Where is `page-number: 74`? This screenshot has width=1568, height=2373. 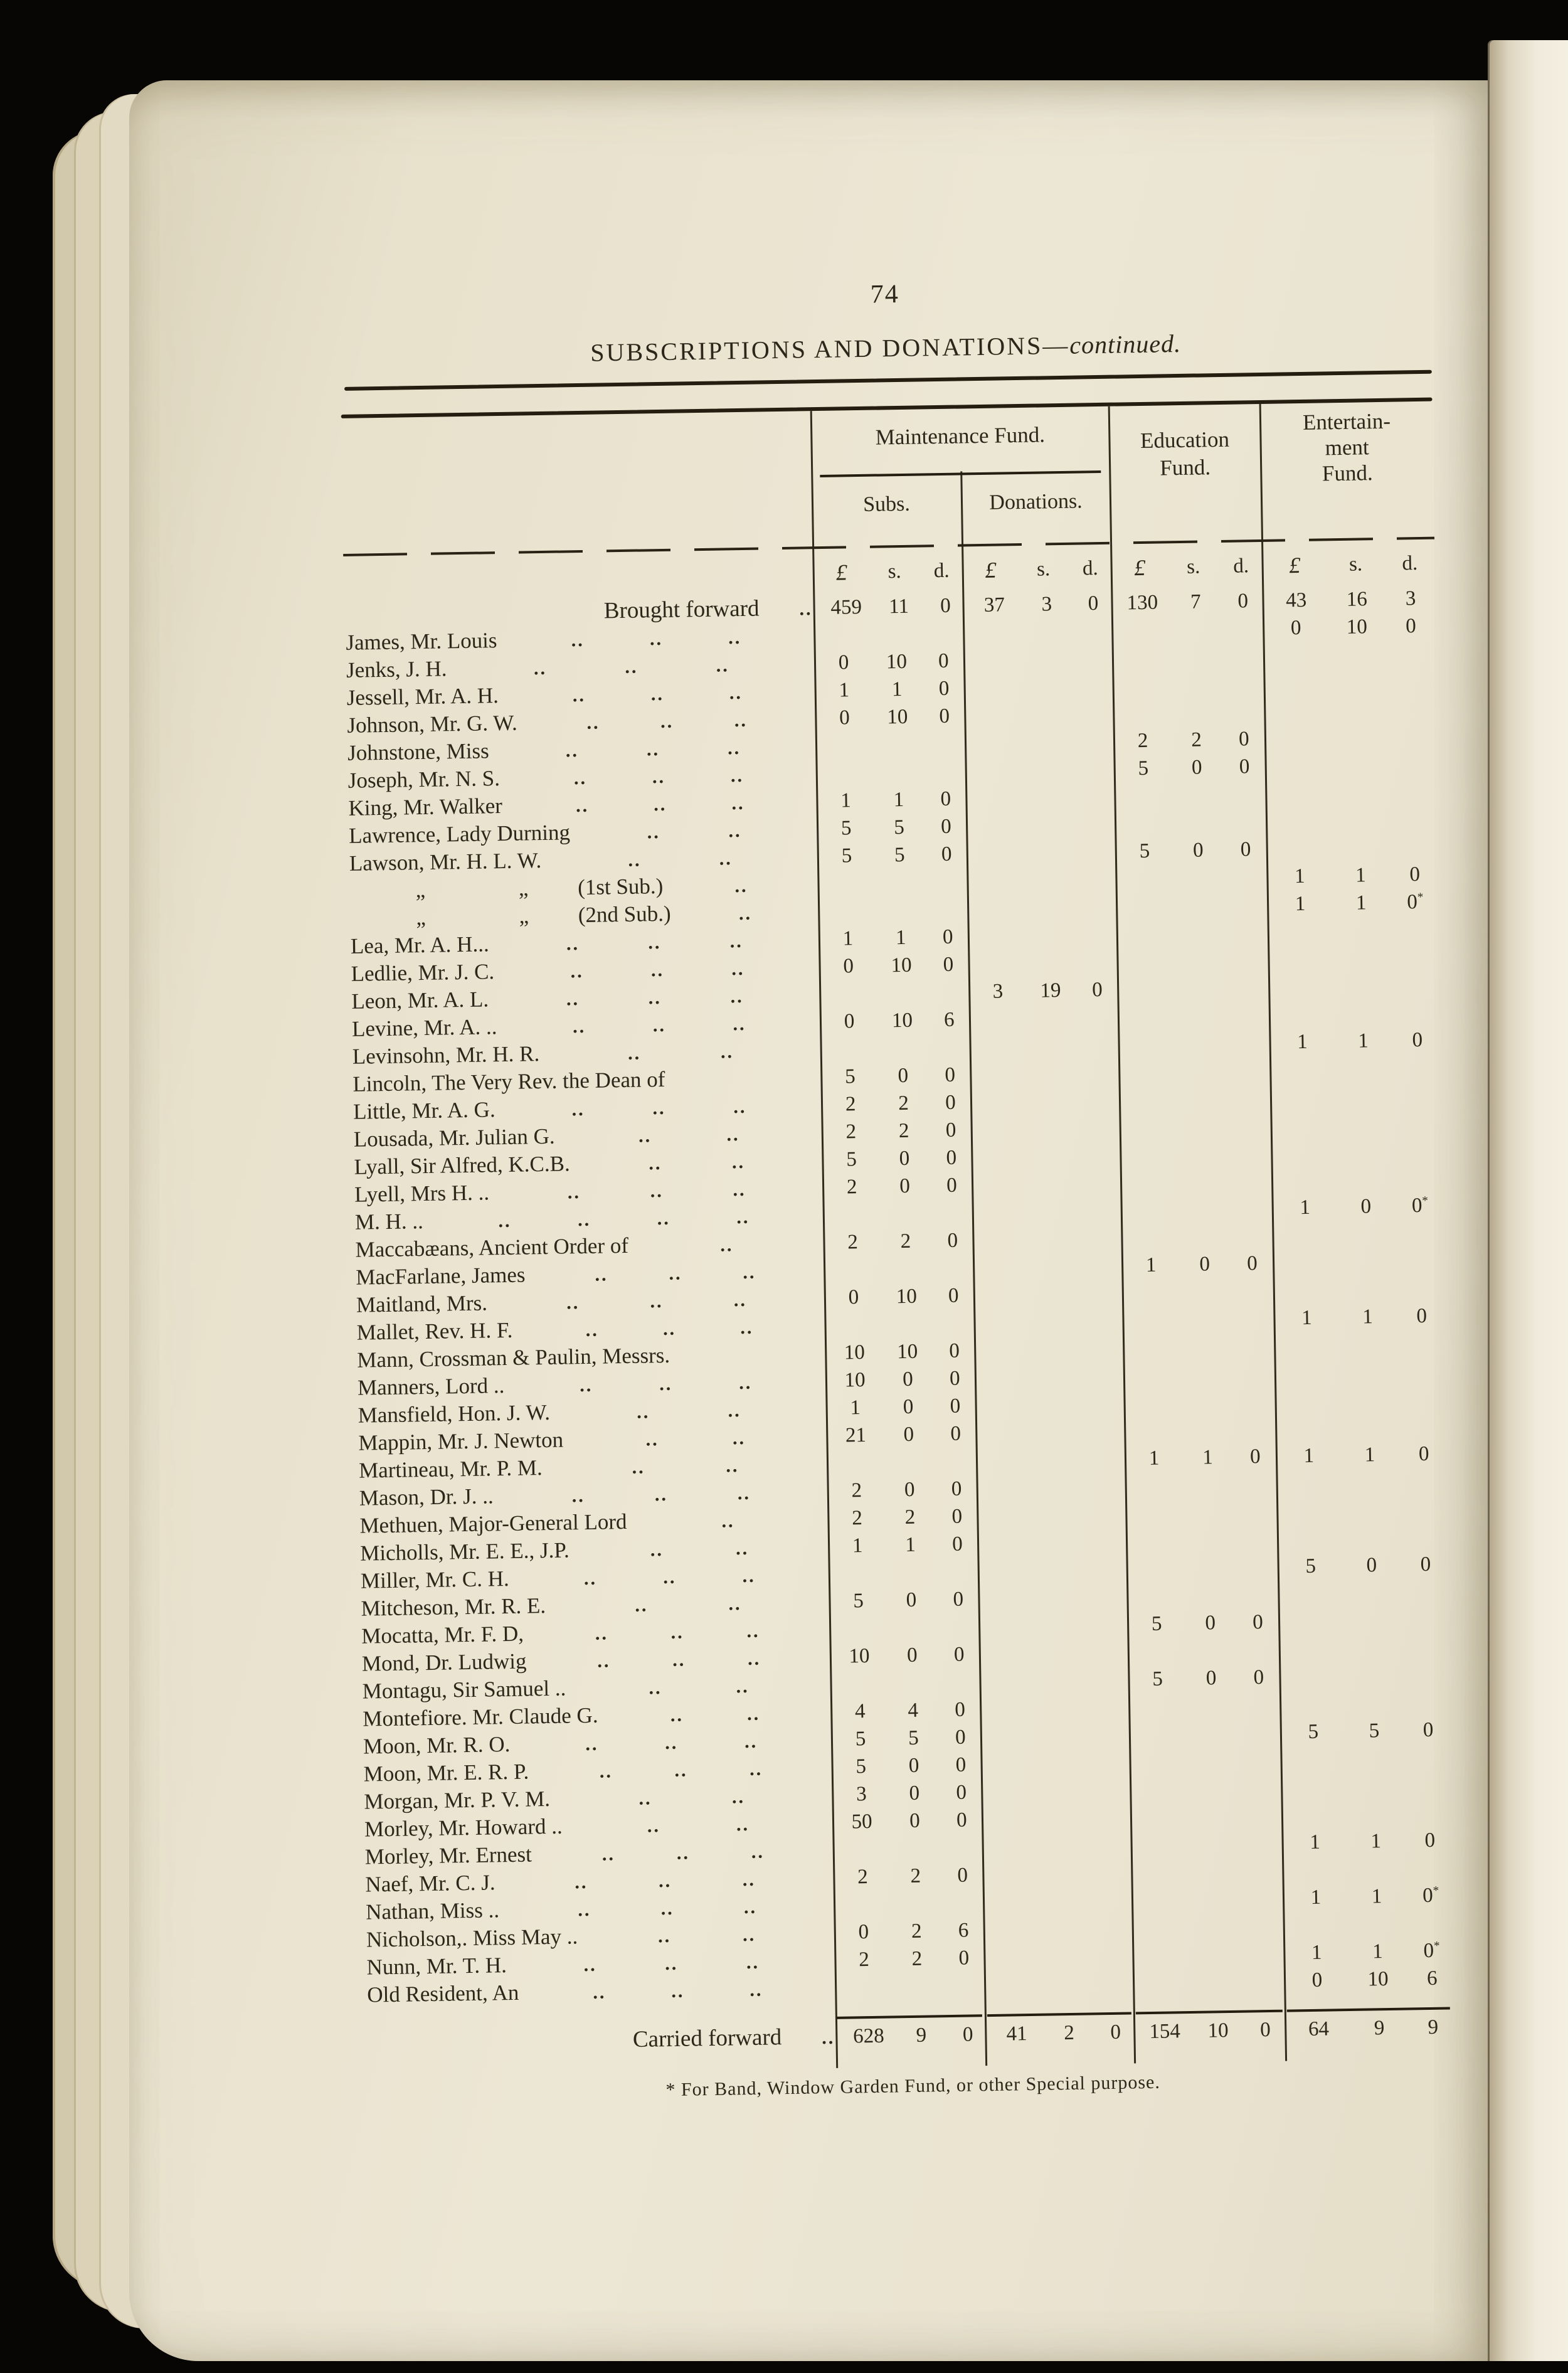 page-number: 74 is located at coordinates (885, 294).